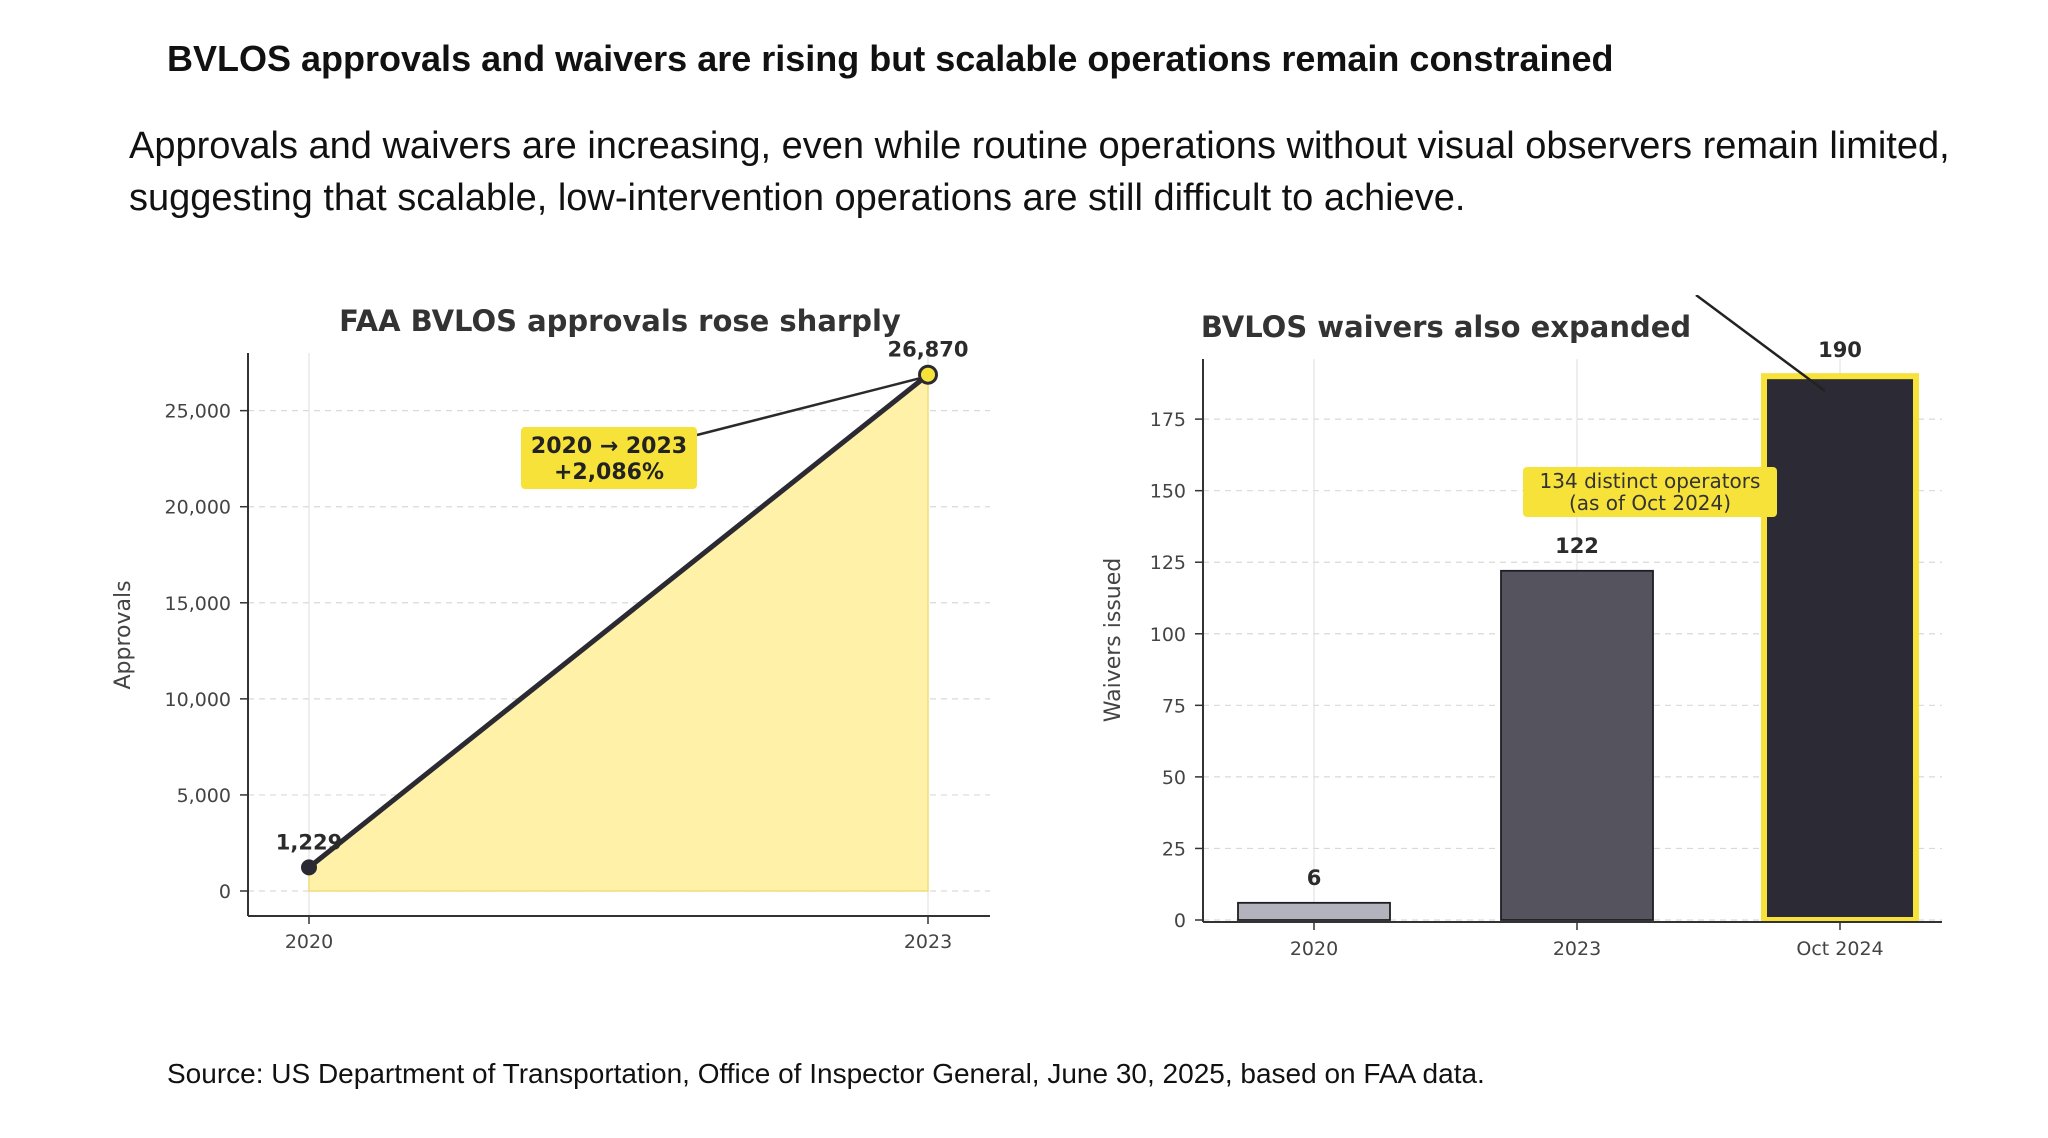  What do you see at coordinates (1577, 949) in the screenshot?
I see `waivers-x-tick-label: 2023` at bounding box center [1577, 949].